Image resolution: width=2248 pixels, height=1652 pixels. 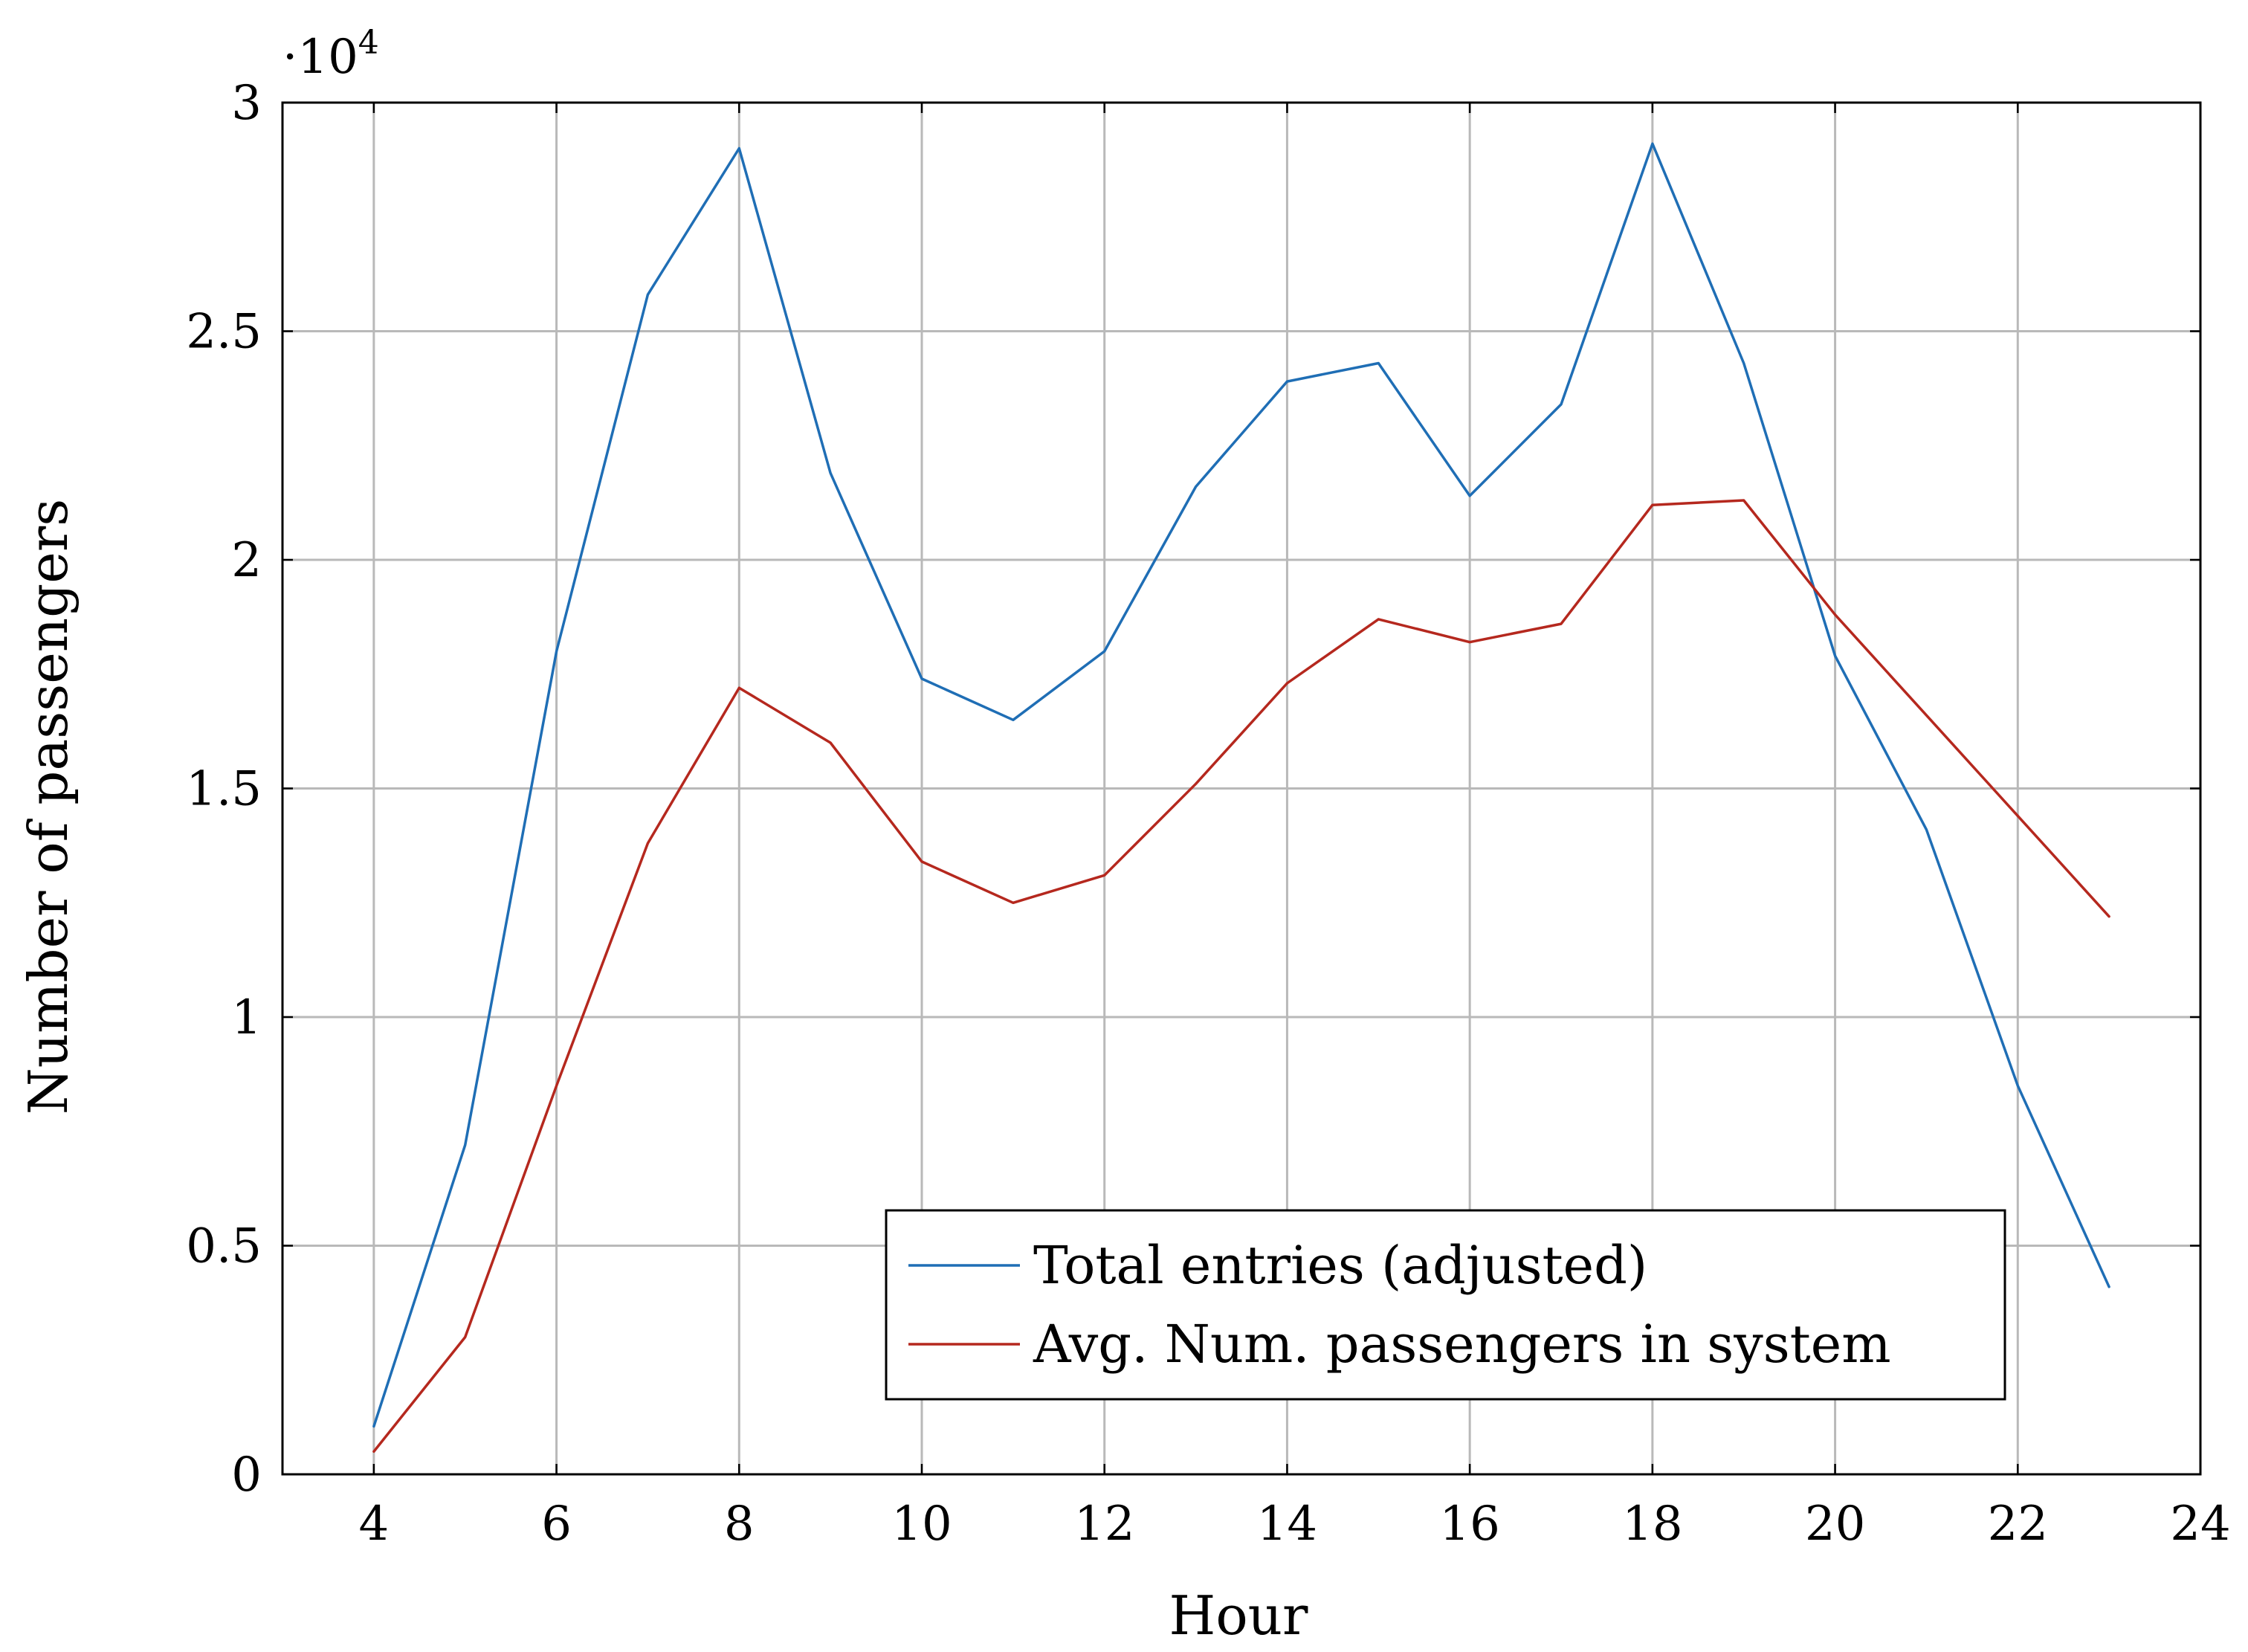 I want to click on y-axis-multiplier: ·104, so click(x=330, y=54).